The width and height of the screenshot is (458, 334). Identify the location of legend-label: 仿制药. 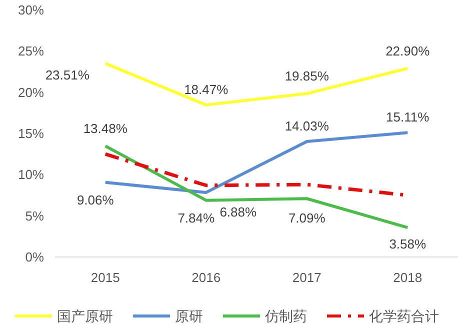
(285, 316).